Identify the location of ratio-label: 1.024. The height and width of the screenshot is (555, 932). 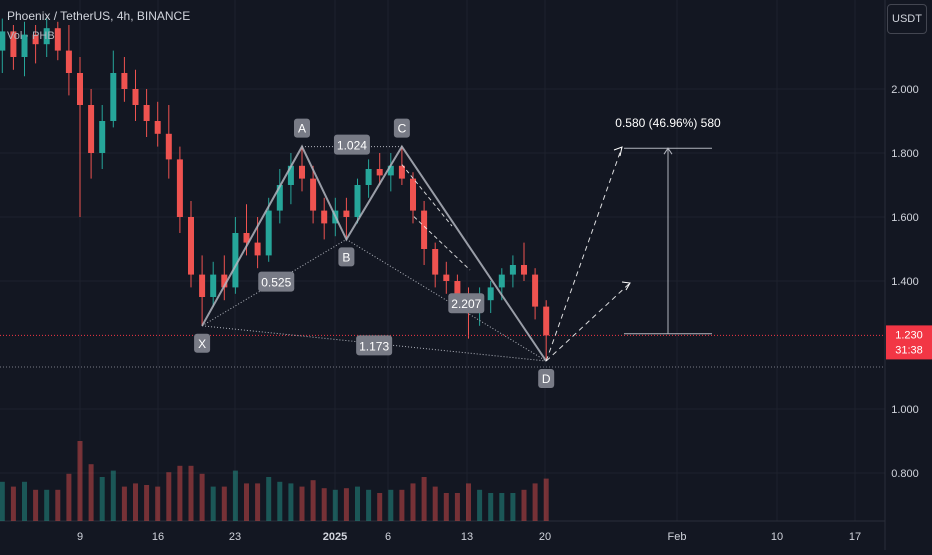
(352, 146).